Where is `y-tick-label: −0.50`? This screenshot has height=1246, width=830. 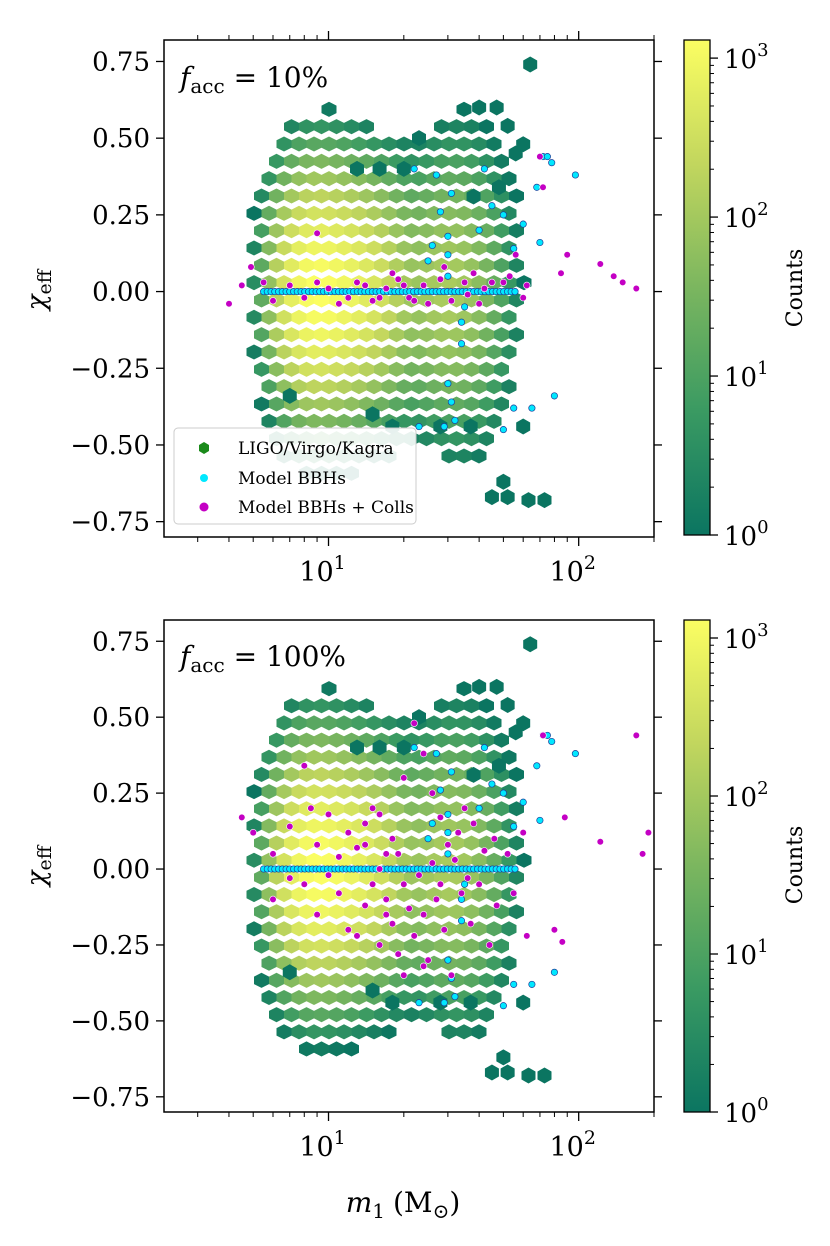 y-tick-label: −0.50 is located at coordinates (110, 1022).